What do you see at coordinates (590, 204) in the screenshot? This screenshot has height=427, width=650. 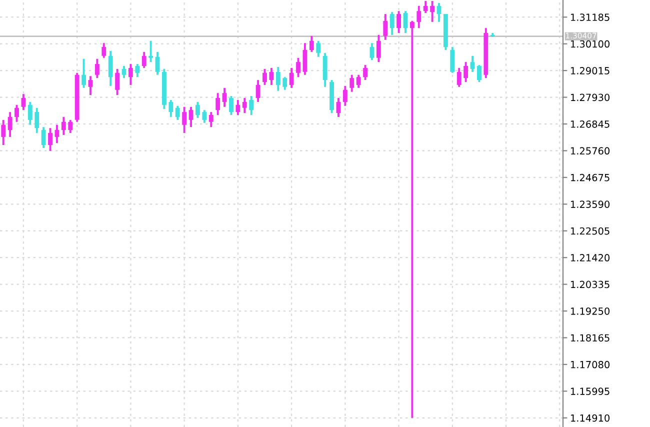 I see `y-tick-label: 1.23590` at bounding box center [590, 204].